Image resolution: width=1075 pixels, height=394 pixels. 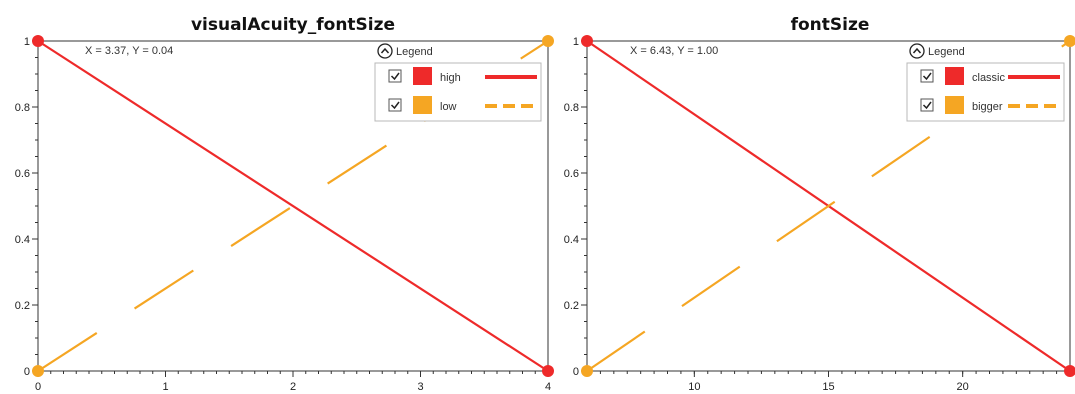 What do you see at coordinates (548, 387) in the screenshot?
I see `x-tick-label: 4` at bounding box center [548, 387].